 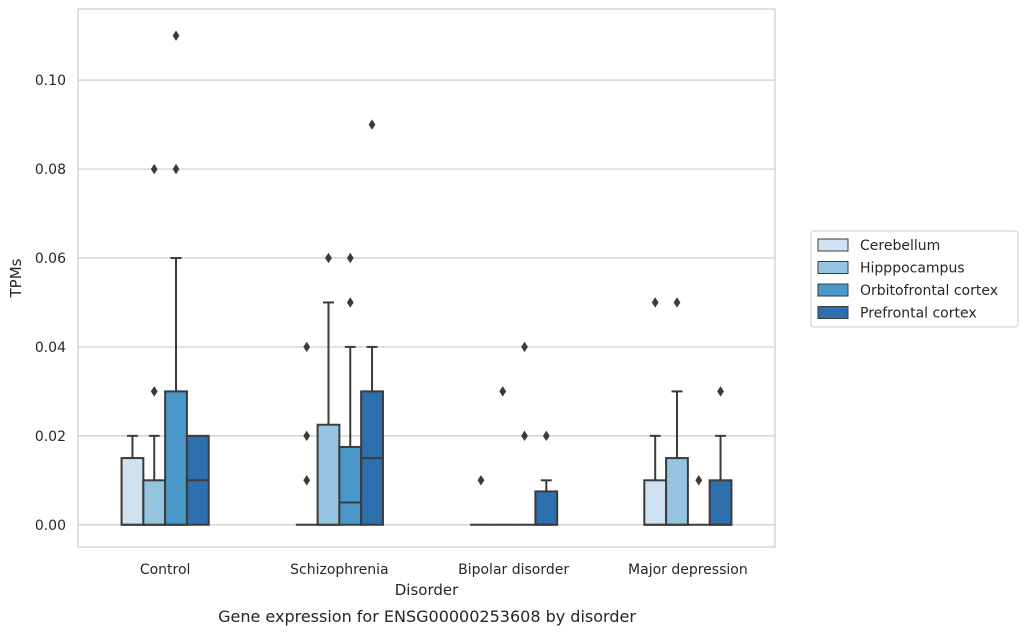 What do you see at coordinates (50, 81) in the screenshot?
I see `y-tick-label: 0.10` at bounding box center [50, 81].